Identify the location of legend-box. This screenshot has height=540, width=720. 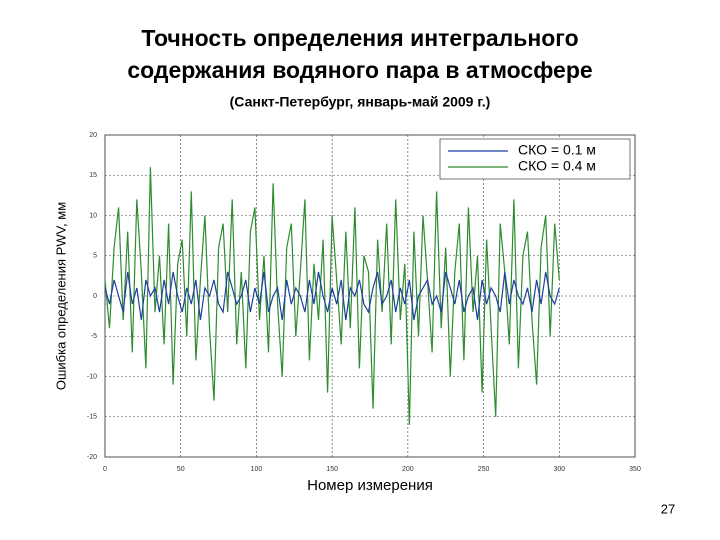
(535, 159).